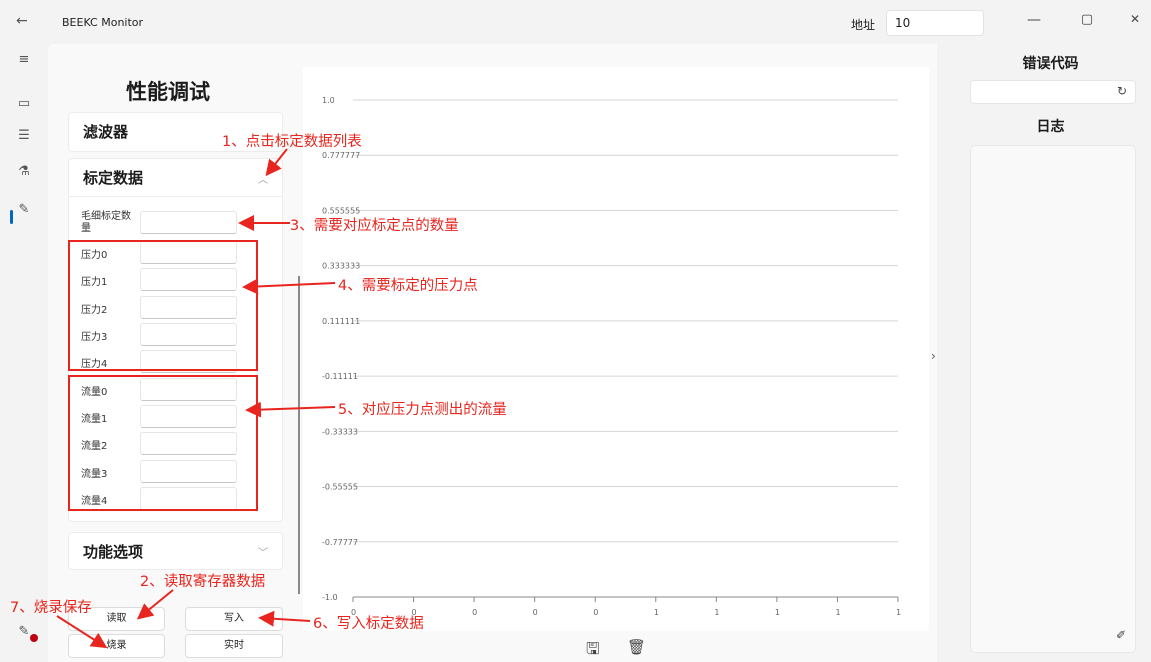 Image resolution: width=1151 pixels, height=662 pixels. What do you see at coordinates (593, 648) in the screenshot?
I see `save-icon: 🖫` at bounding box center [593, 648].